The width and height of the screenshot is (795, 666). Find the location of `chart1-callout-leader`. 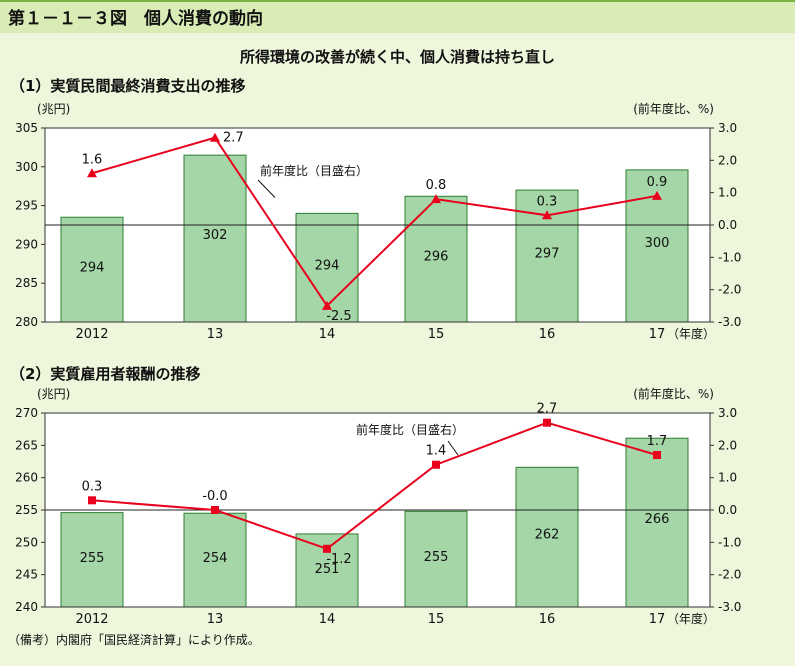

chart1-callout-leader is located at coordinates (266, 188).